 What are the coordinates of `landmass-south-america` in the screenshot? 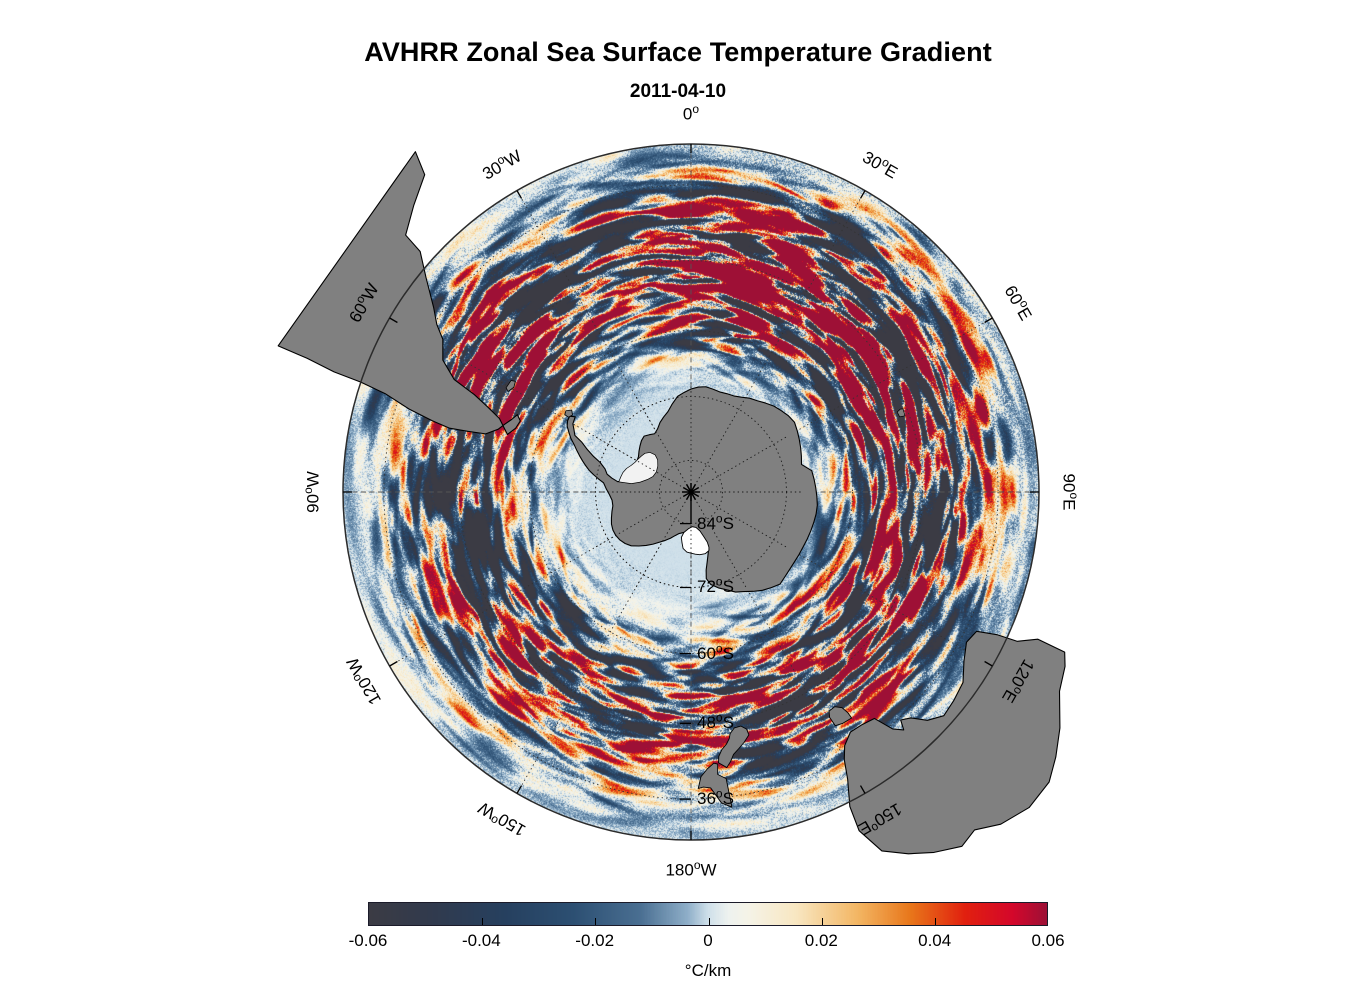 It's located at (399, 293).